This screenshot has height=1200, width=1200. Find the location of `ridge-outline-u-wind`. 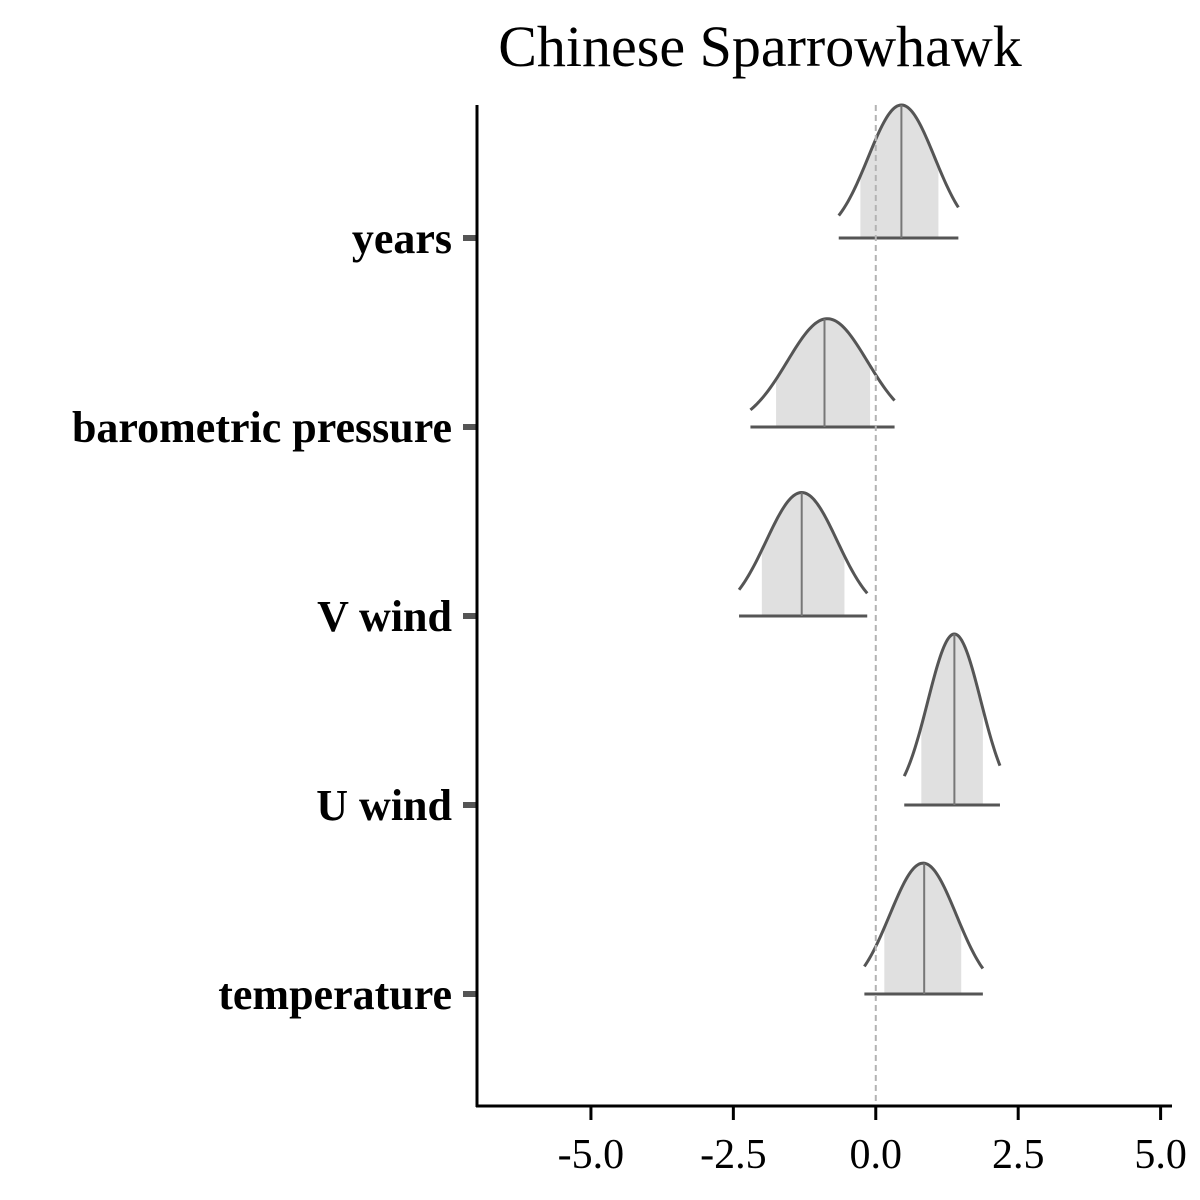

ridge-outline-u-wind is located at coordinates (952, 704).